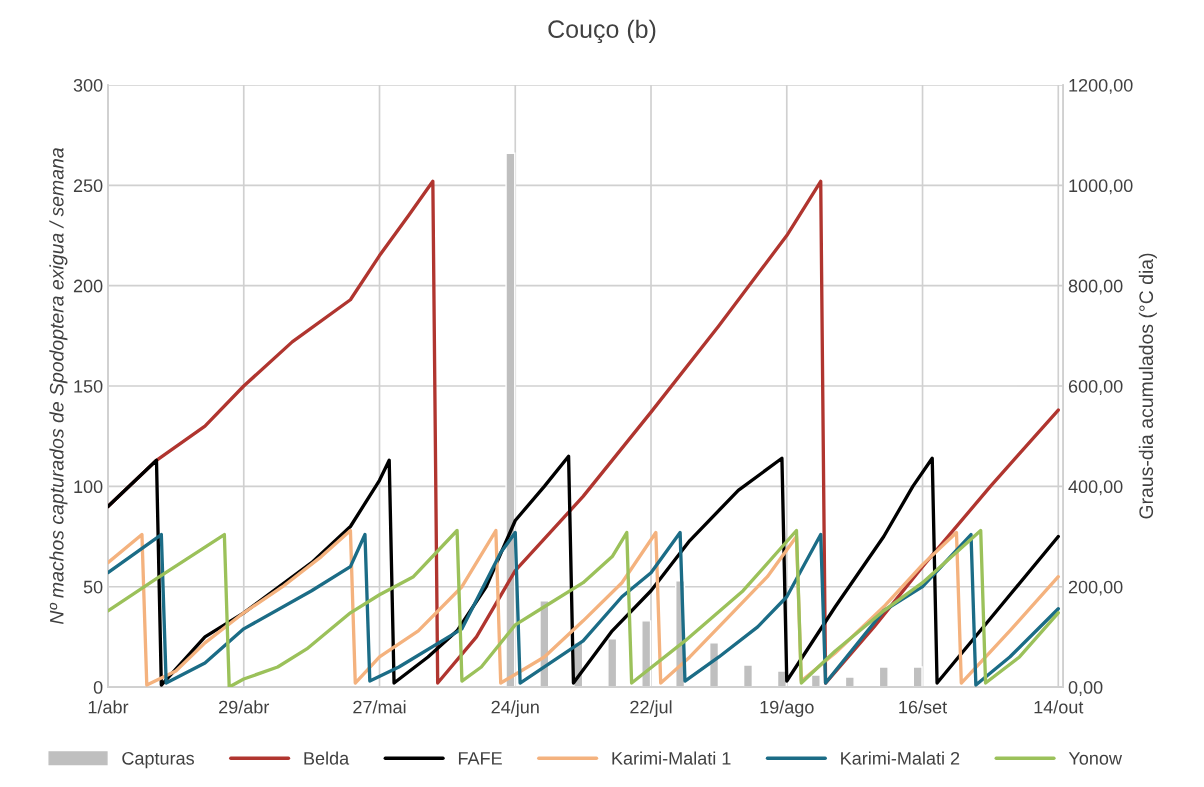 The image size is (1204, 787). What do you see at coordinates (1085, 688) in the screenshot?
I see `y2-tick-label: 0,00` at bounding box center [1085, 688].